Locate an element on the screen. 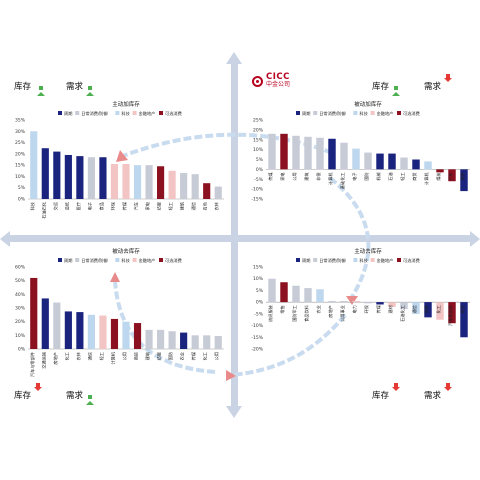 Image resolution: width=480 pixels, height=480 pixels. category-label: 造纸 is located at coordinates (66, 205).